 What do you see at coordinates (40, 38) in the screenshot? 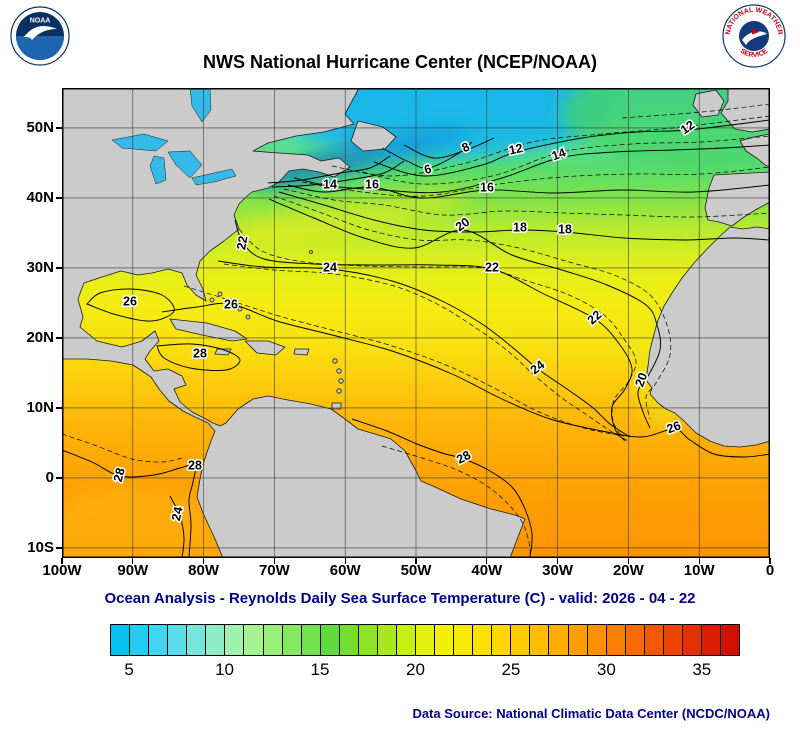
I see `noaa-logo: NOAA` at bounding box center [40, 38].